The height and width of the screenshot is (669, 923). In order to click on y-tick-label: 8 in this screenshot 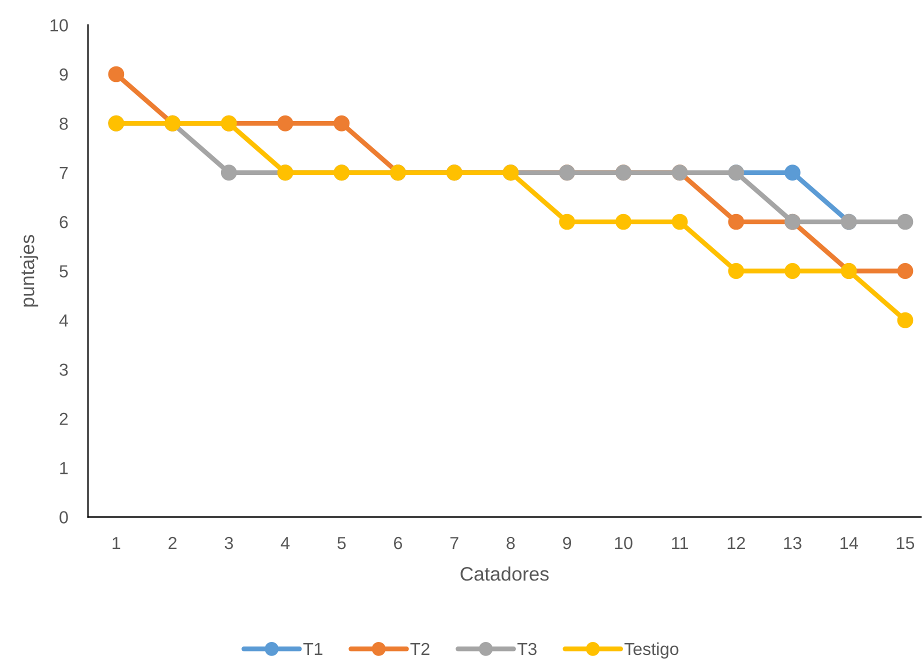, I will do `click(64, 124)`.